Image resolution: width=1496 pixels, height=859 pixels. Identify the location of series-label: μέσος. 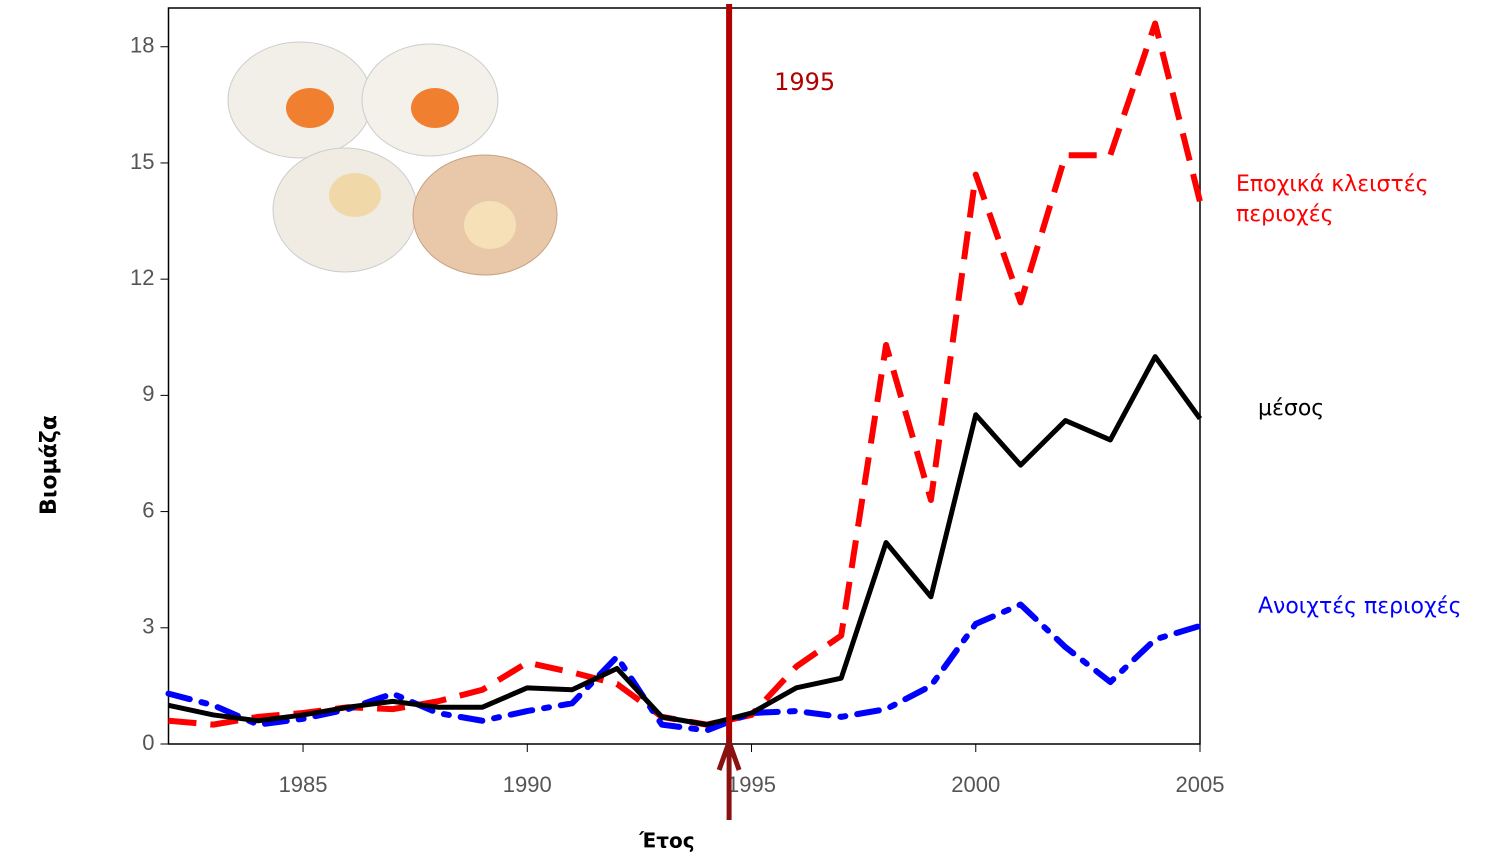
(1291, 408).